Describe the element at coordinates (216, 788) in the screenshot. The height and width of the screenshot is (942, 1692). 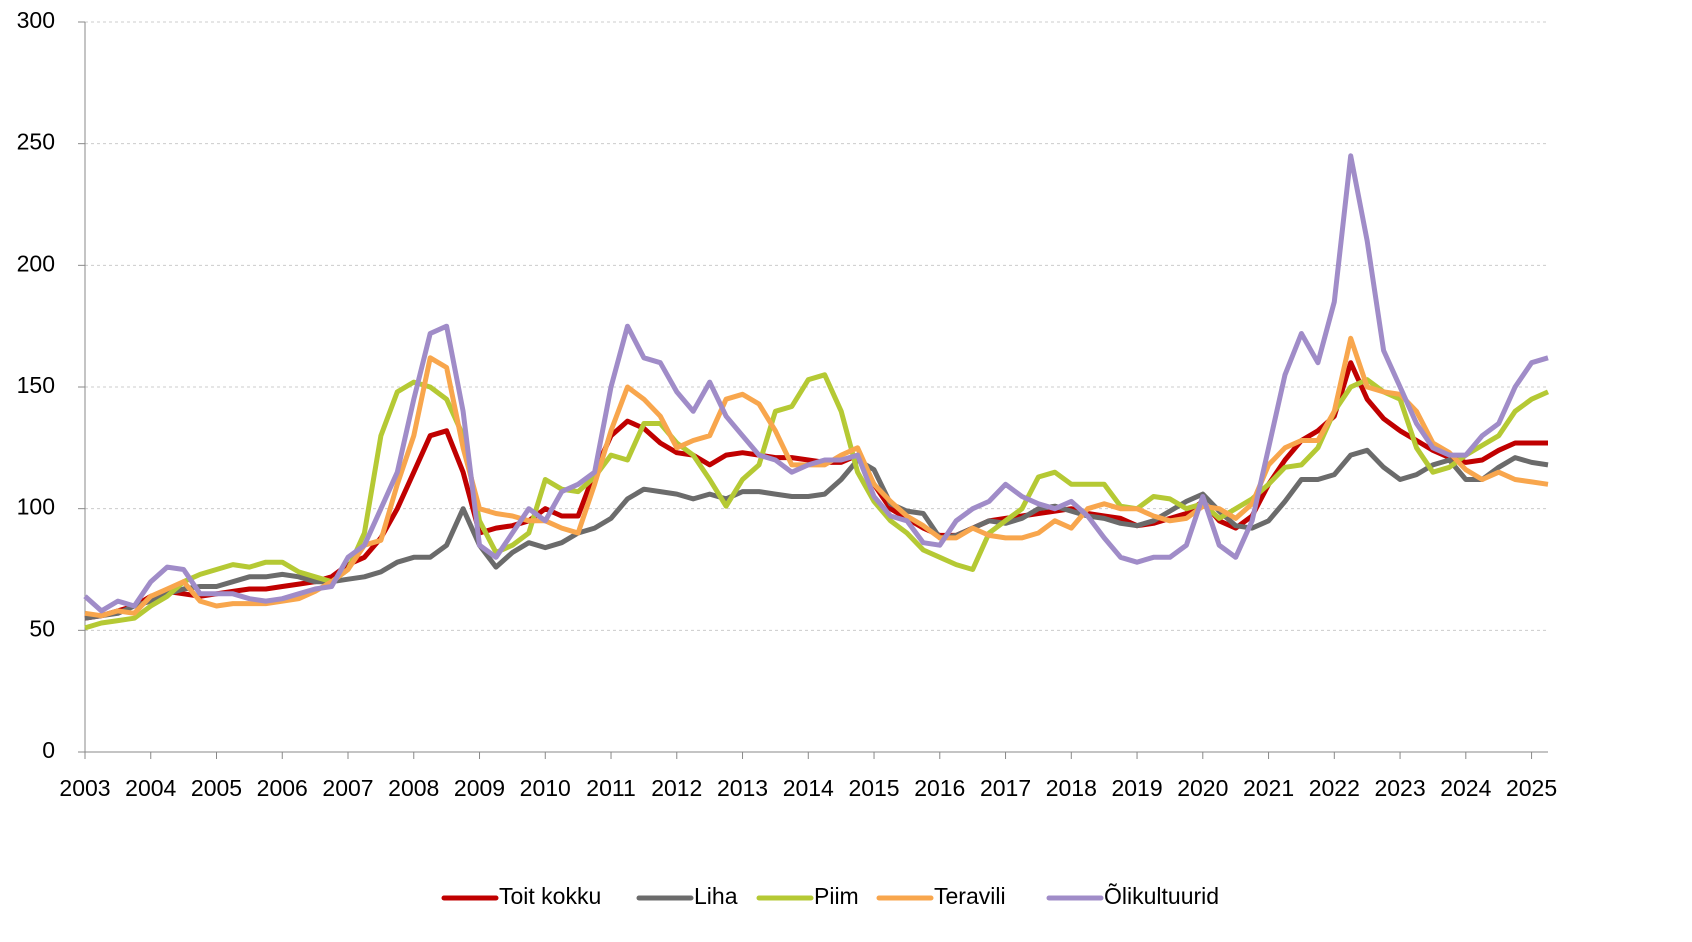
I see `x-tick-label: 2005` at that location.